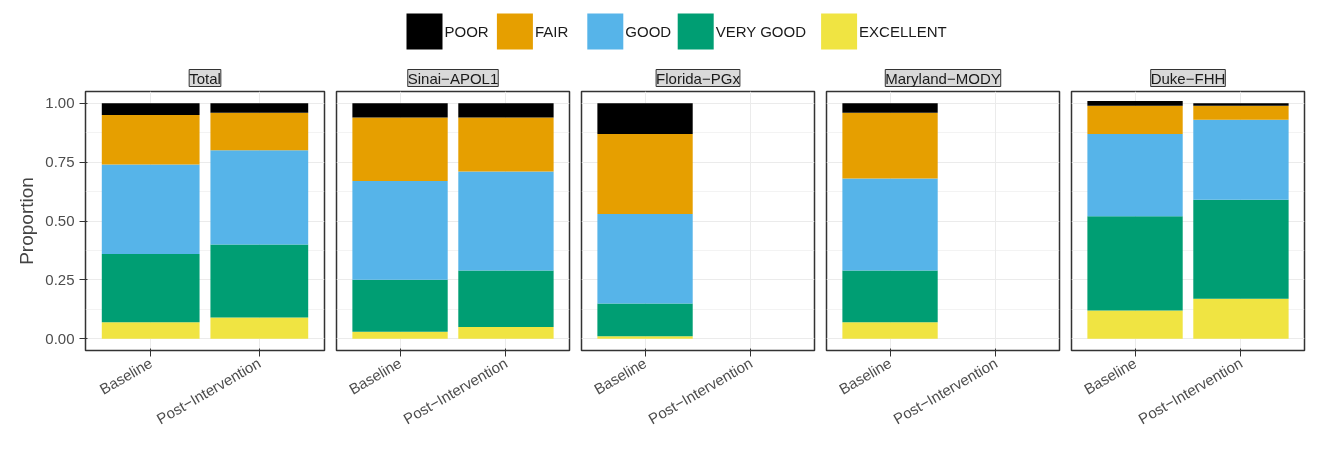 The width and height of the screenshot is (1339, 459). What do you see at coordinates (27, 221) in the screenshot?
I see `y-axis-title: Proportion` at bounding box center [27, 221].